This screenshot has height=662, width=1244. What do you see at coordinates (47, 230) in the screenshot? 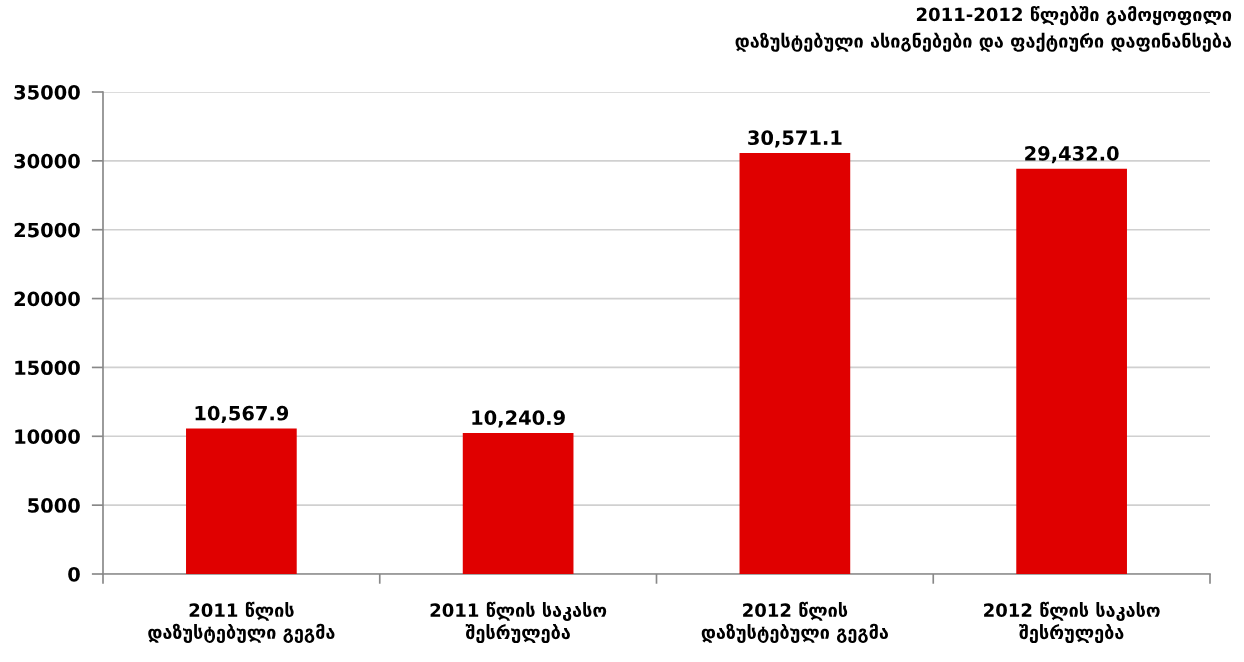
I see `y-tick-label: 25000` at bounding box center [47, 230].